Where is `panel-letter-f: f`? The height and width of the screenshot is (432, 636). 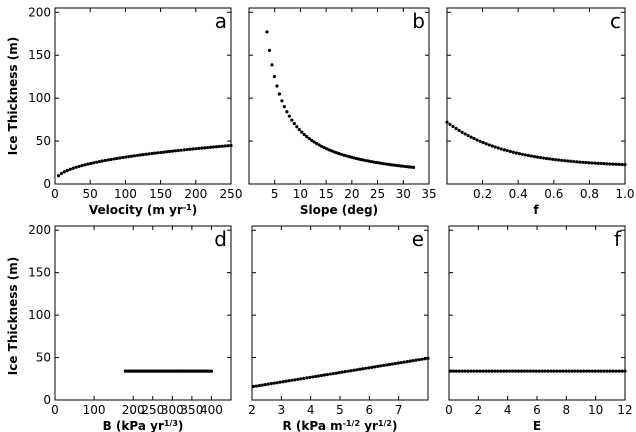 panel-letter-f: f is located at coordinates (618, 239).